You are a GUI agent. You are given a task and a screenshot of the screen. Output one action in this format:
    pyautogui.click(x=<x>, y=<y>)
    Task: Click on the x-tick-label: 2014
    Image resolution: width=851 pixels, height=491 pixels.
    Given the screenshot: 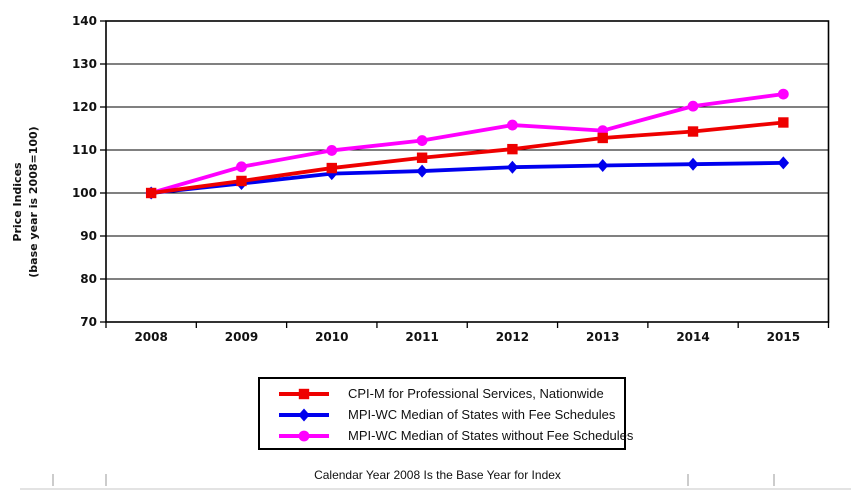 What is the action you would take?
    pyautogui.click(x=692, y=337)
    